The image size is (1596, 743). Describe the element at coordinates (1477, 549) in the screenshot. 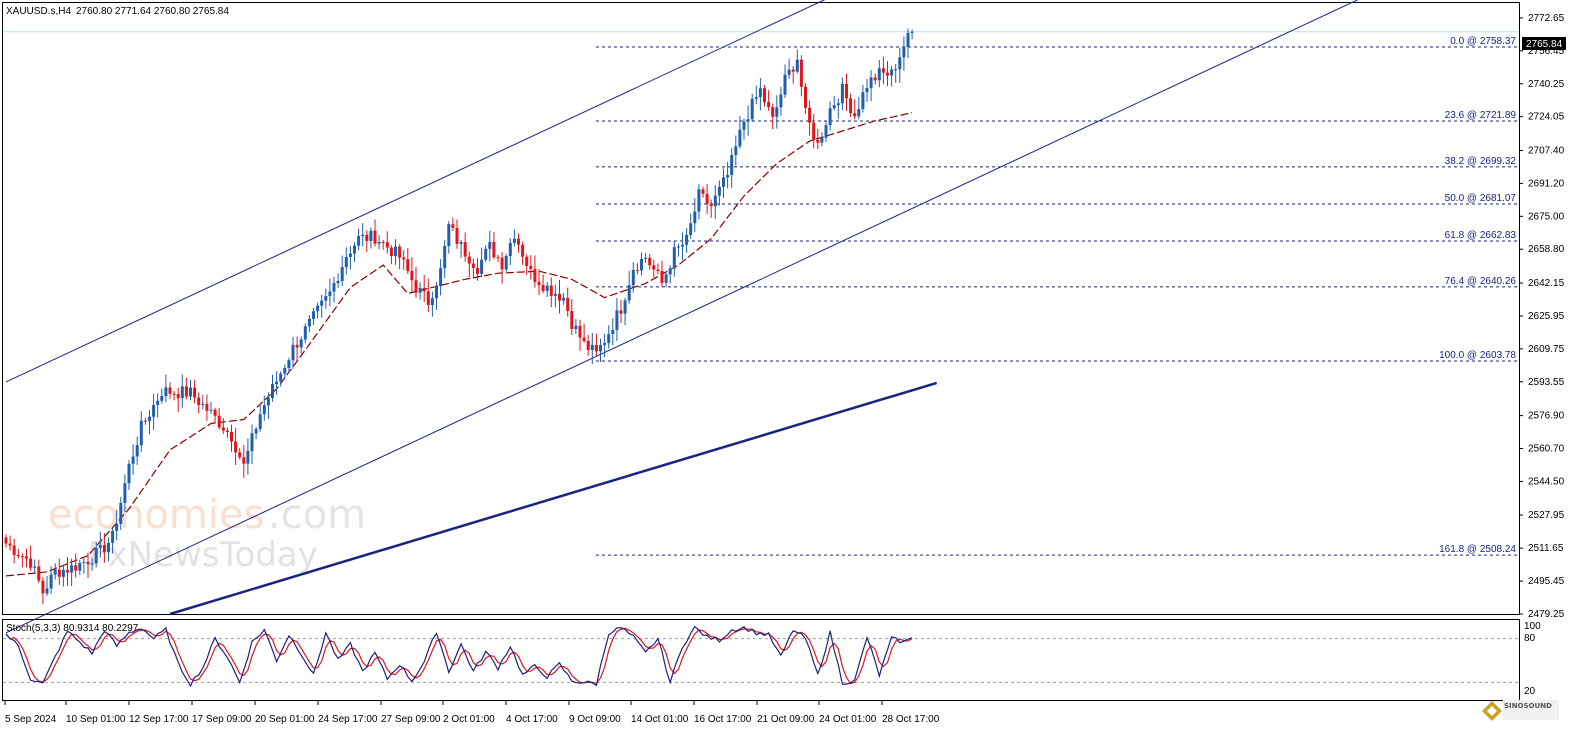

I see `fib-label: 161.8 @ 2508.24` at that location.